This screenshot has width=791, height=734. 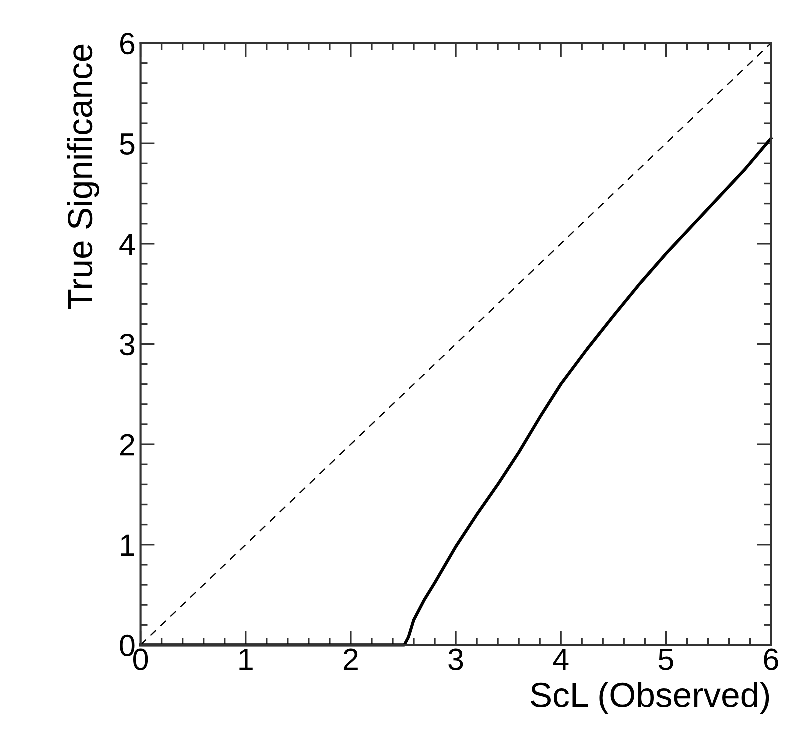 I want to click on x-tick-label: 3, so click(x=456, y=659).